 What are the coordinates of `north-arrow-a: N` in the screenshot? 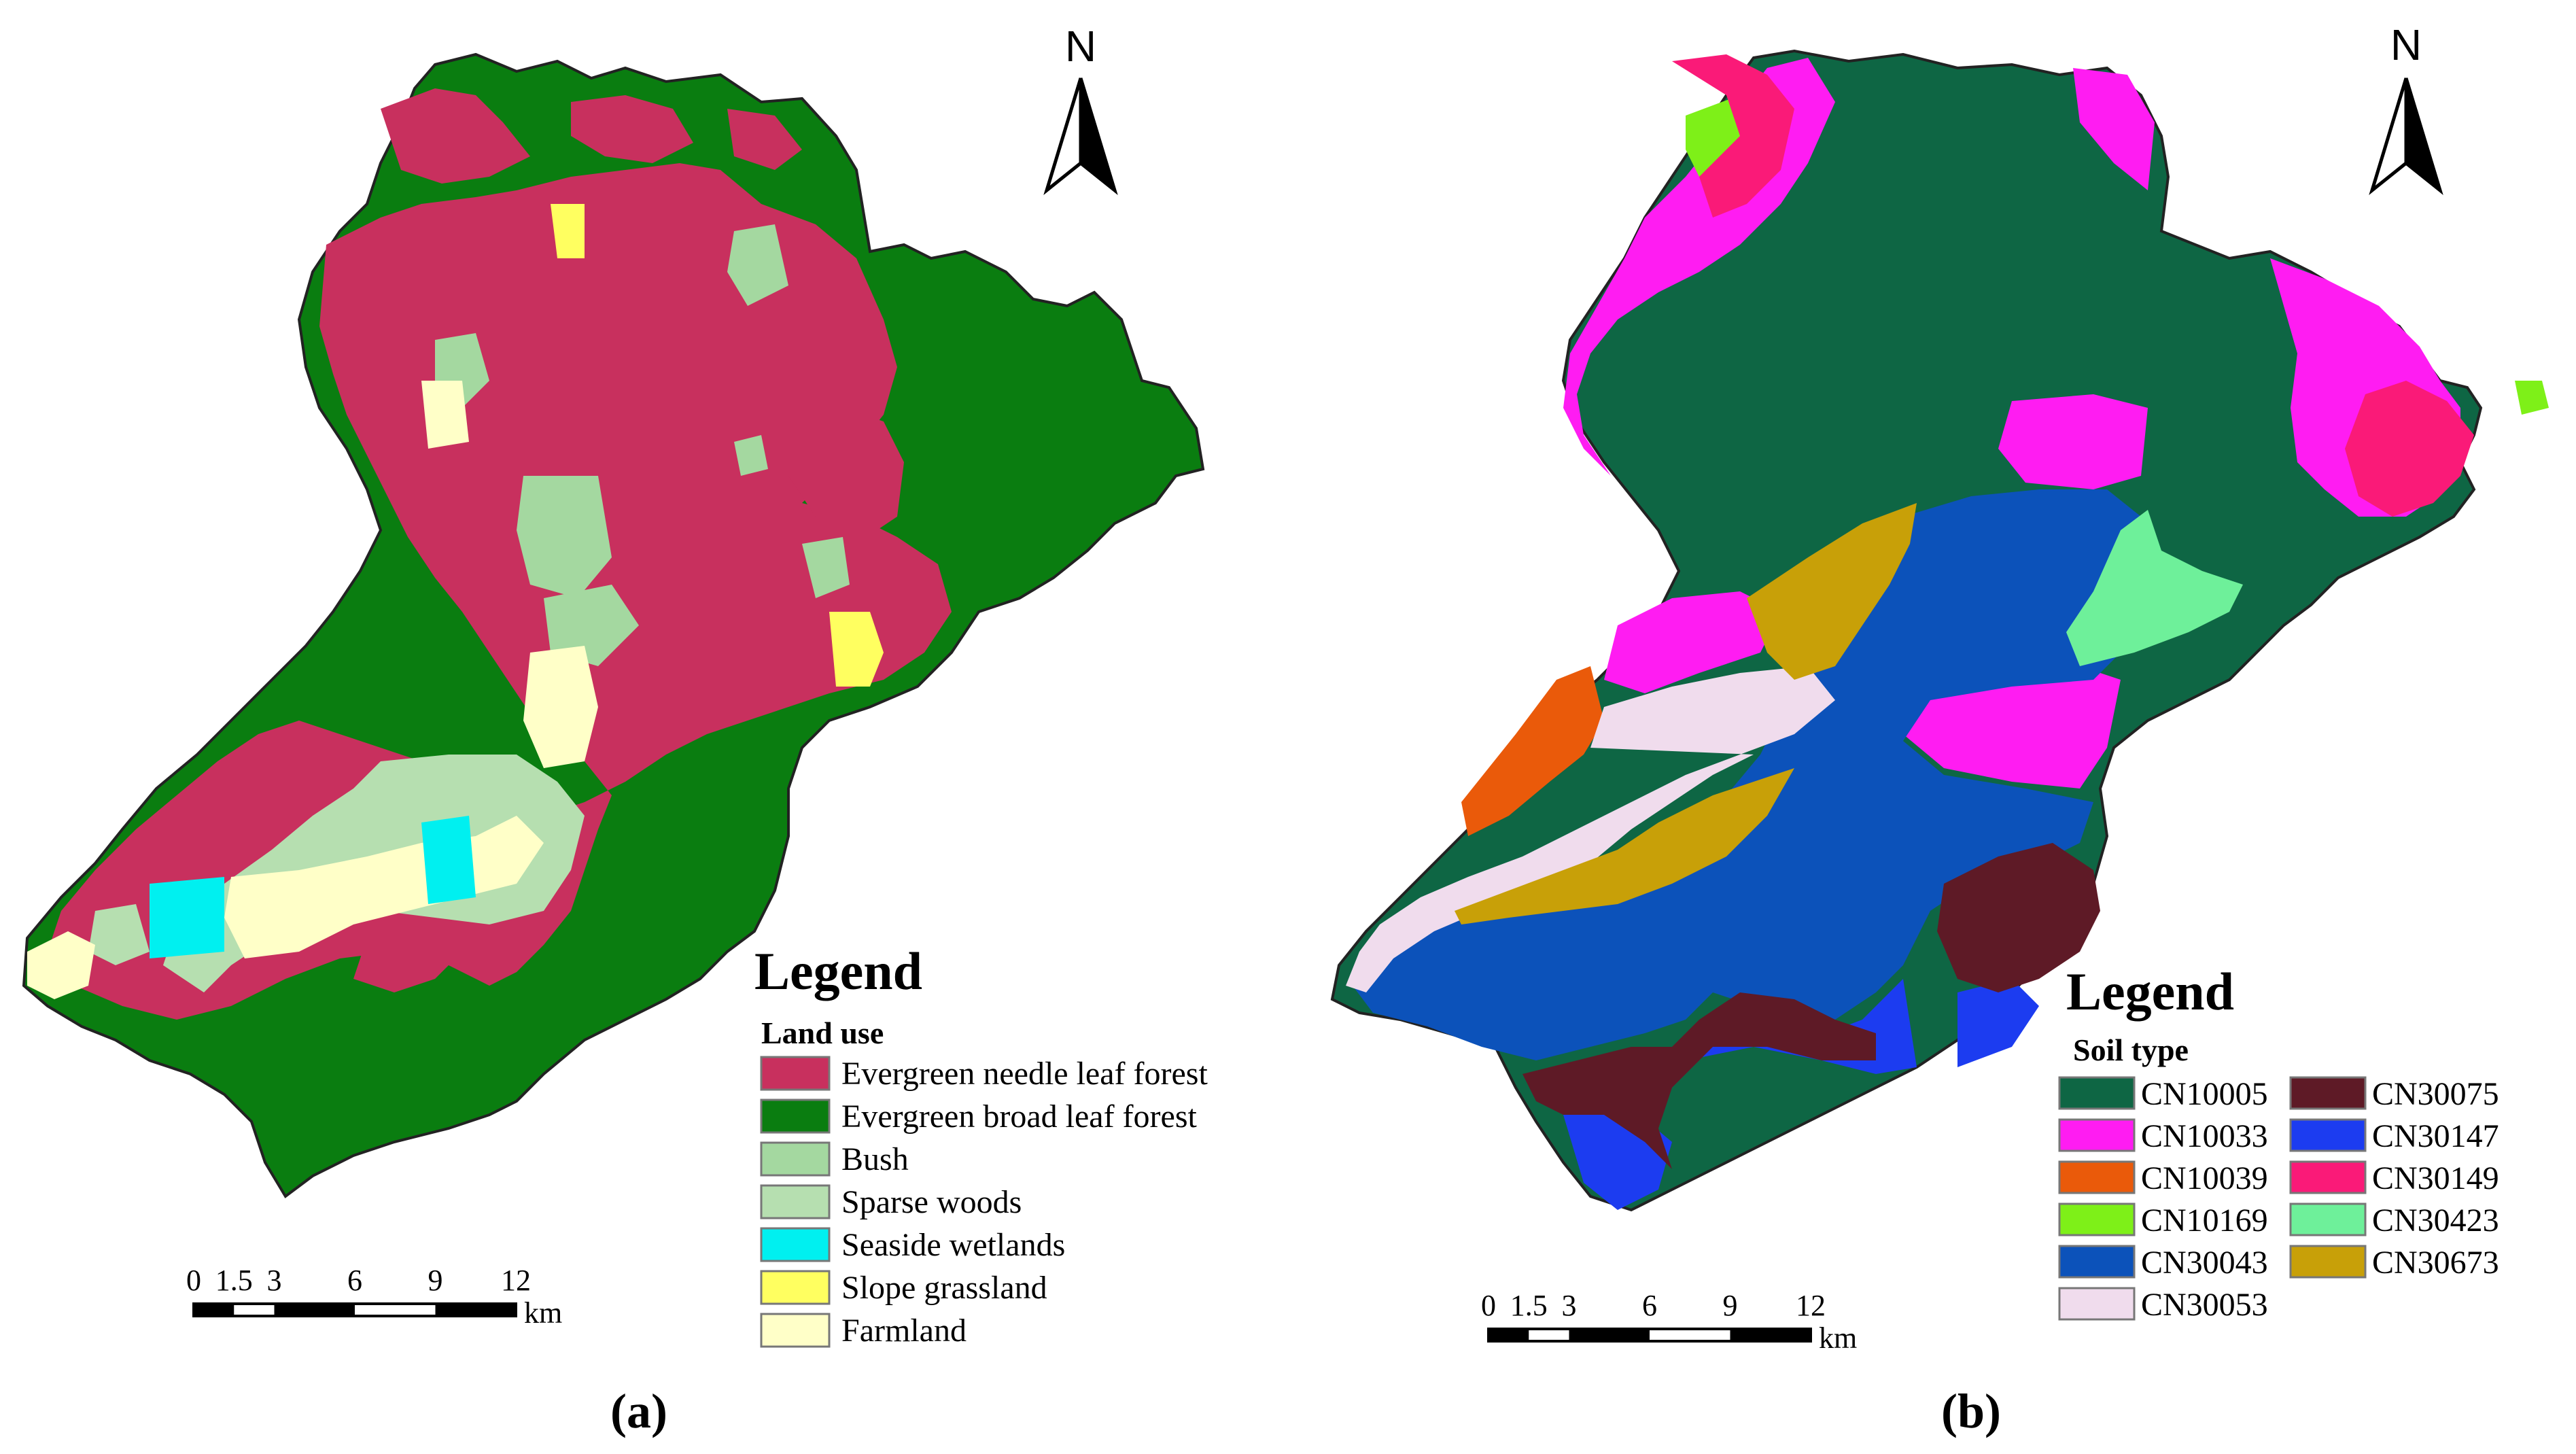 It's located at (1080, 108).